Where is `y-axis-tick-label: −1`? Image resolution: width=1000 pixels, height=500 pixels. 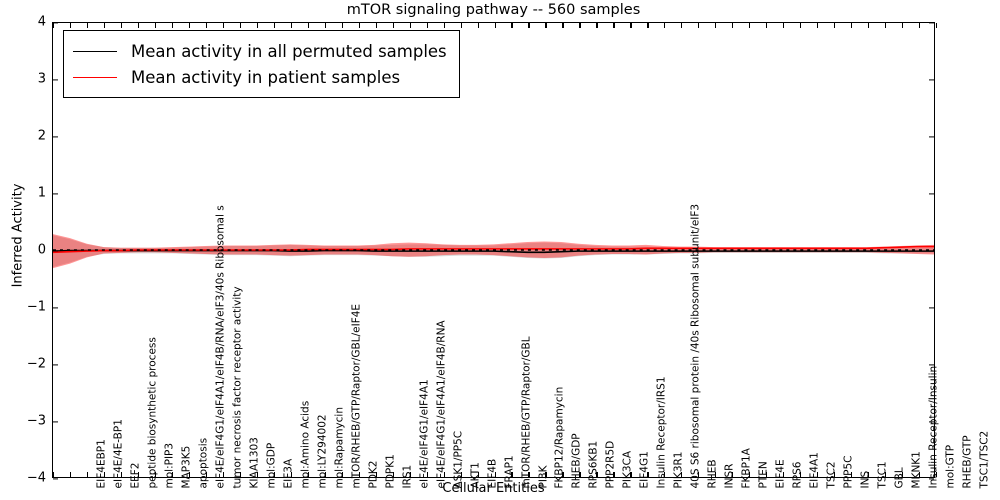
y-axis-tick-label: −1 is located at coordinates (36, 307).